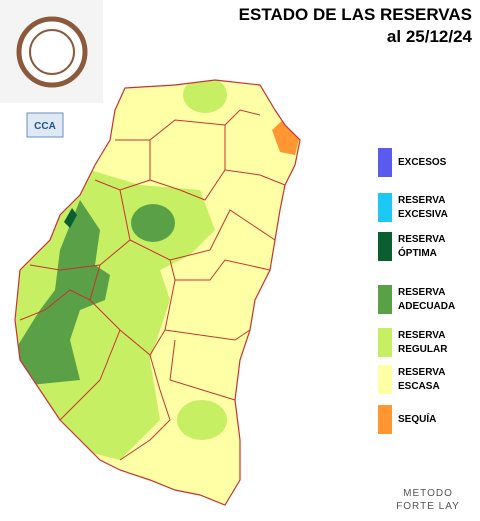 This screenshot has width=480, height=521. Describe the element at coordinates (428, 493) in the screenshot. I see `method: METODO` at that location.